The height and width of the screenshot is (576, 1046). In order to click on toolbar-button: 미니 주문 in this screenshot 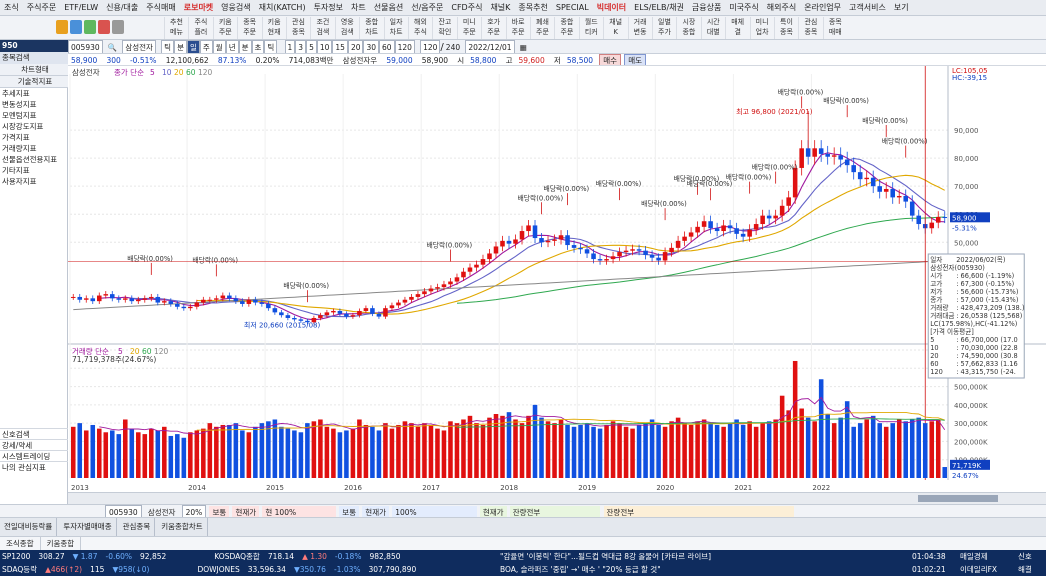, I will do `click(468, 28)`.